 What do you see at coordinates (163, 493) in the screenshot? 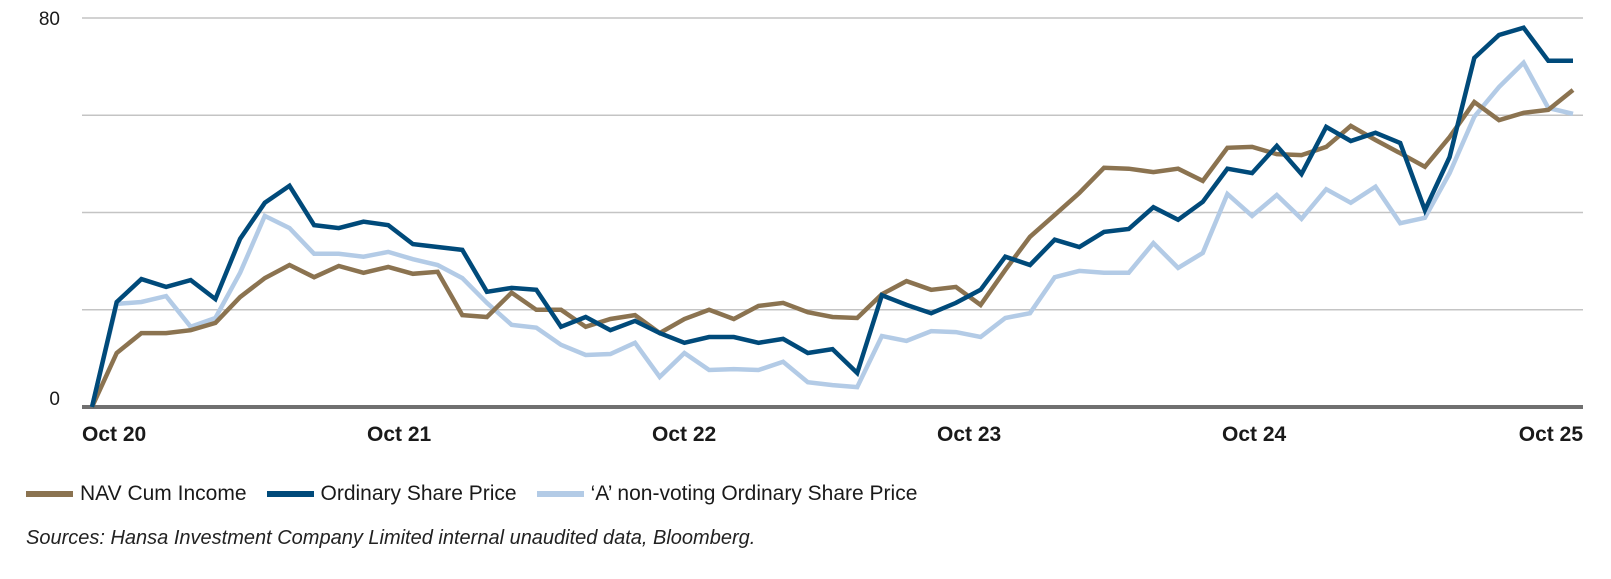
I see `legend-label: NAV Cum Income` at bounding box center [163, 493].